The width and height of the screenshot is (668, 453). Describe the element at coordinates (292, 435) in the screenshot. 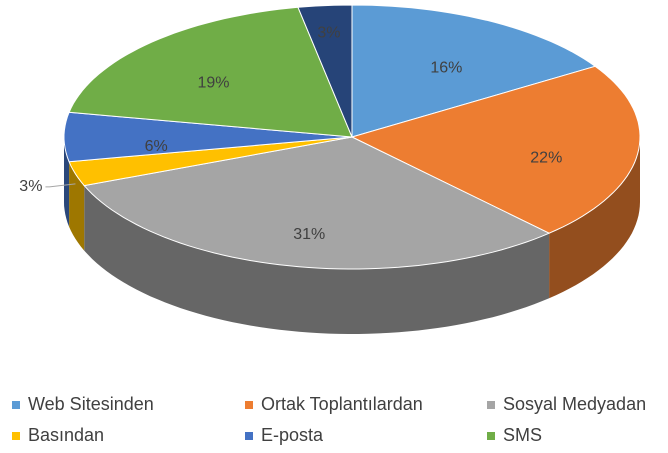

I see `legend-label: E-posta` at that location.